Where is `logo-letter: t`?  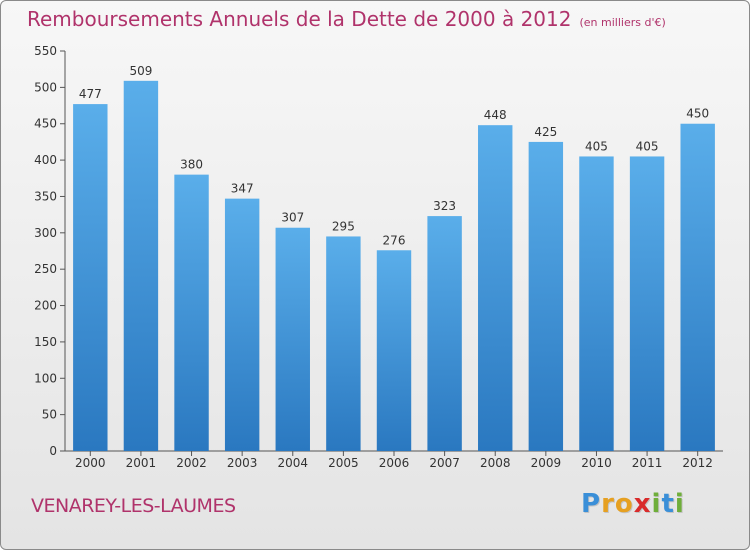
logo-letter: t is located at coordinates (668, 504).